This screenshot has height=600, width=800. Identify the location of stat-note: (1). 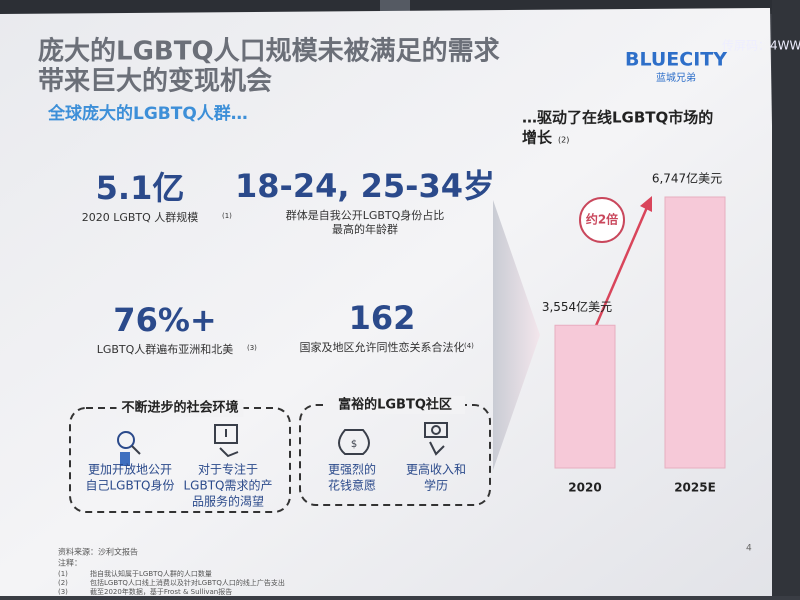
(227, 216).